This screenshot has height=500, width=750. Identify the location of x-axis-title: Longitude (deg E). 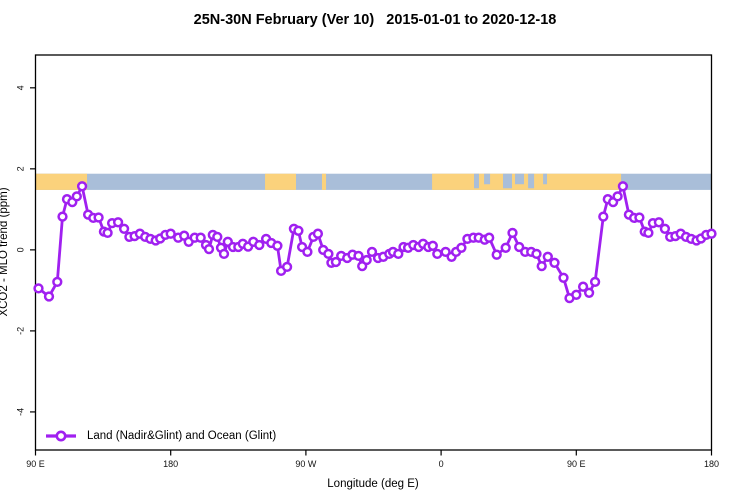
(373, 484).